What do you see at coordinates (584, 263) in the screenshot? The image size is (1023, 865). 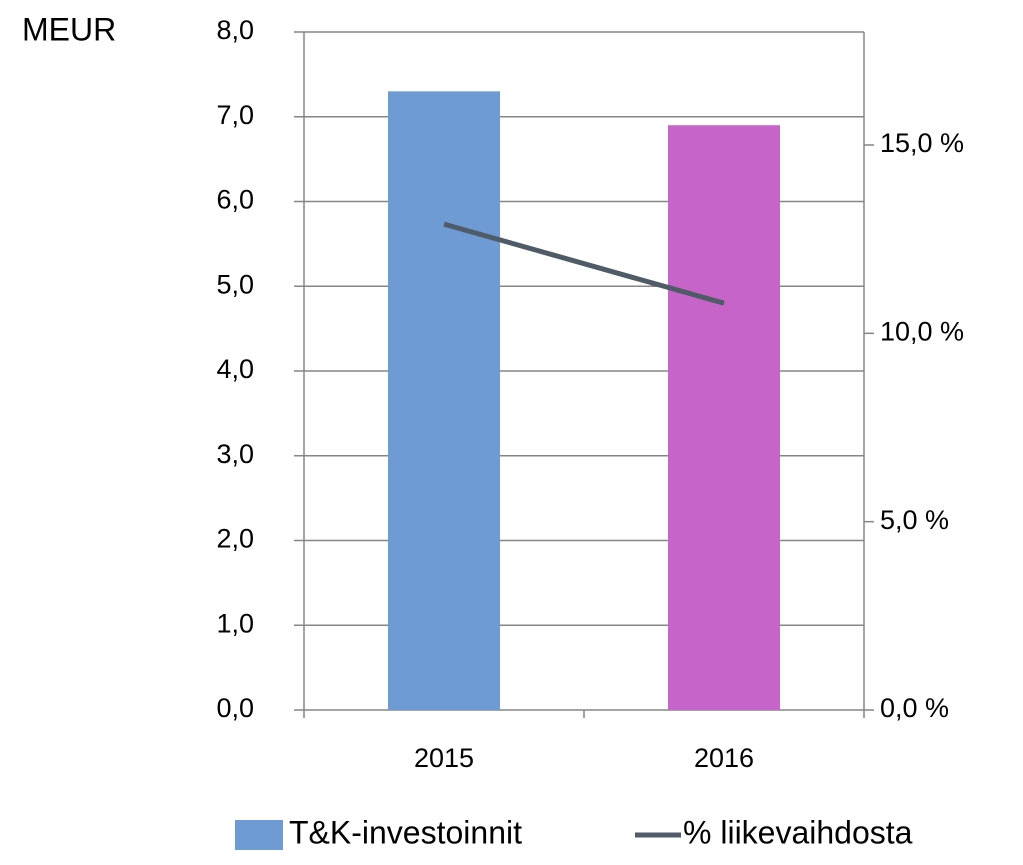 I see `line` at bounding box center [584, 263].